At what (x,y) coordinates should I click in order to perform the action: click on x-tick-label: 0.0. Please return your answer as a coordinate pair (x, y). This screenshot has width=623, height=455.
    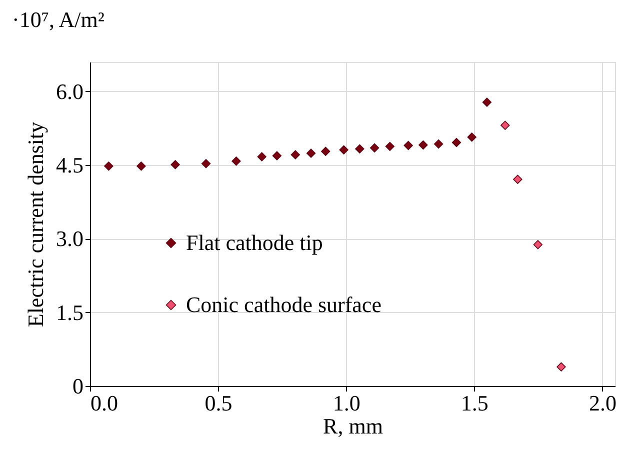
    Looking at the image, I should click on (104, 403).